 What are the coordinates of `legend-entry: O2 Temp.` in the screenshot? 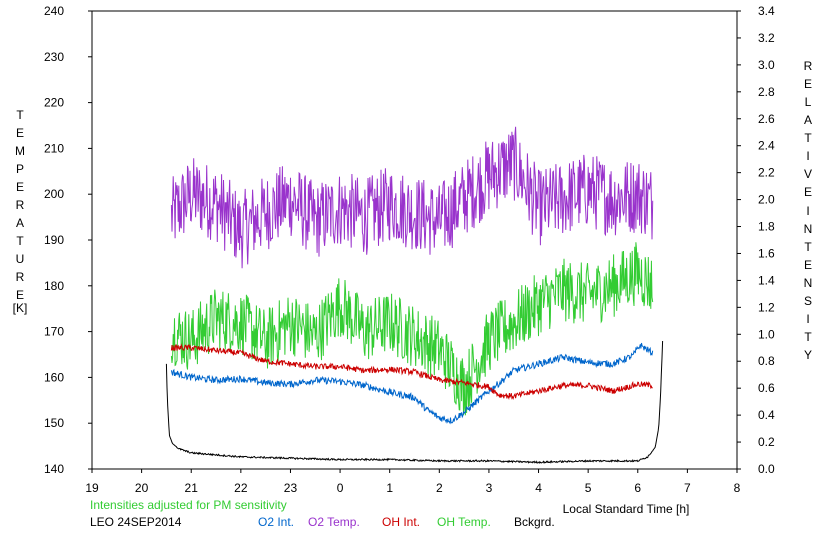 It's located at (334, 522).